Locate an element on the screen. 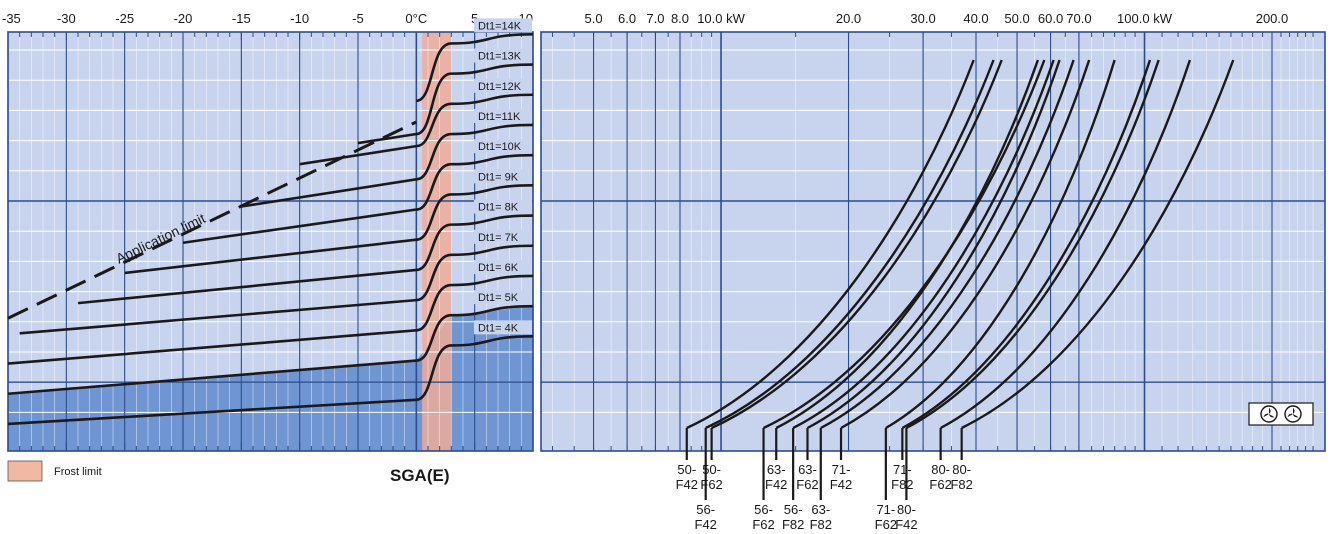 Image resolution: width=1331 pixels, height=534 pixels. dt-series-label: Dt1= 8K is located at coordinates (498, 208).